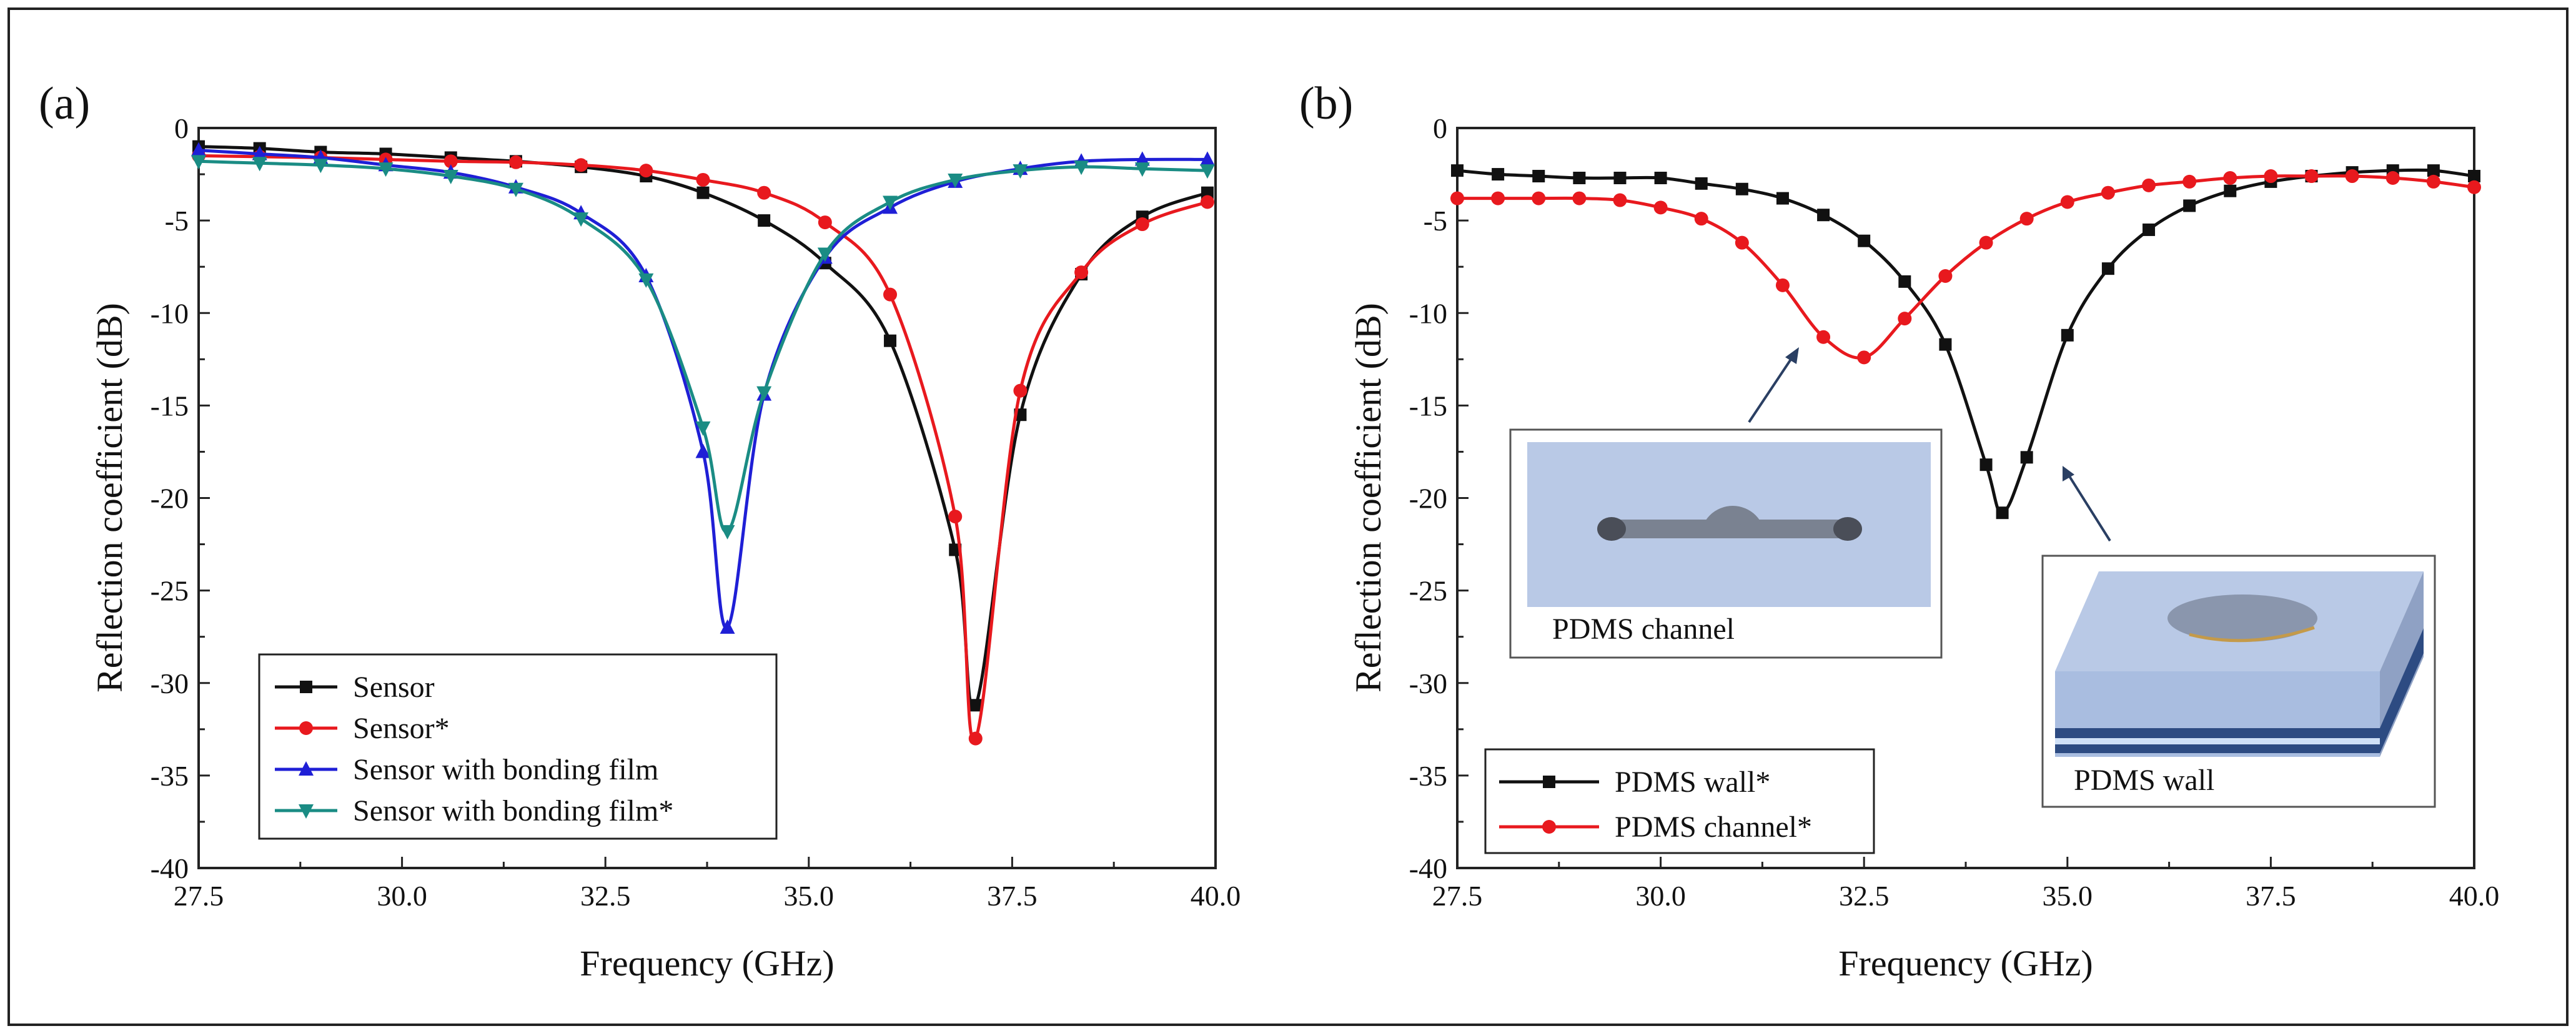 The width and height of the screenshot is (2576, 1036). I want to click on legend-label: Sensor with bonding film, so click(505, 769).